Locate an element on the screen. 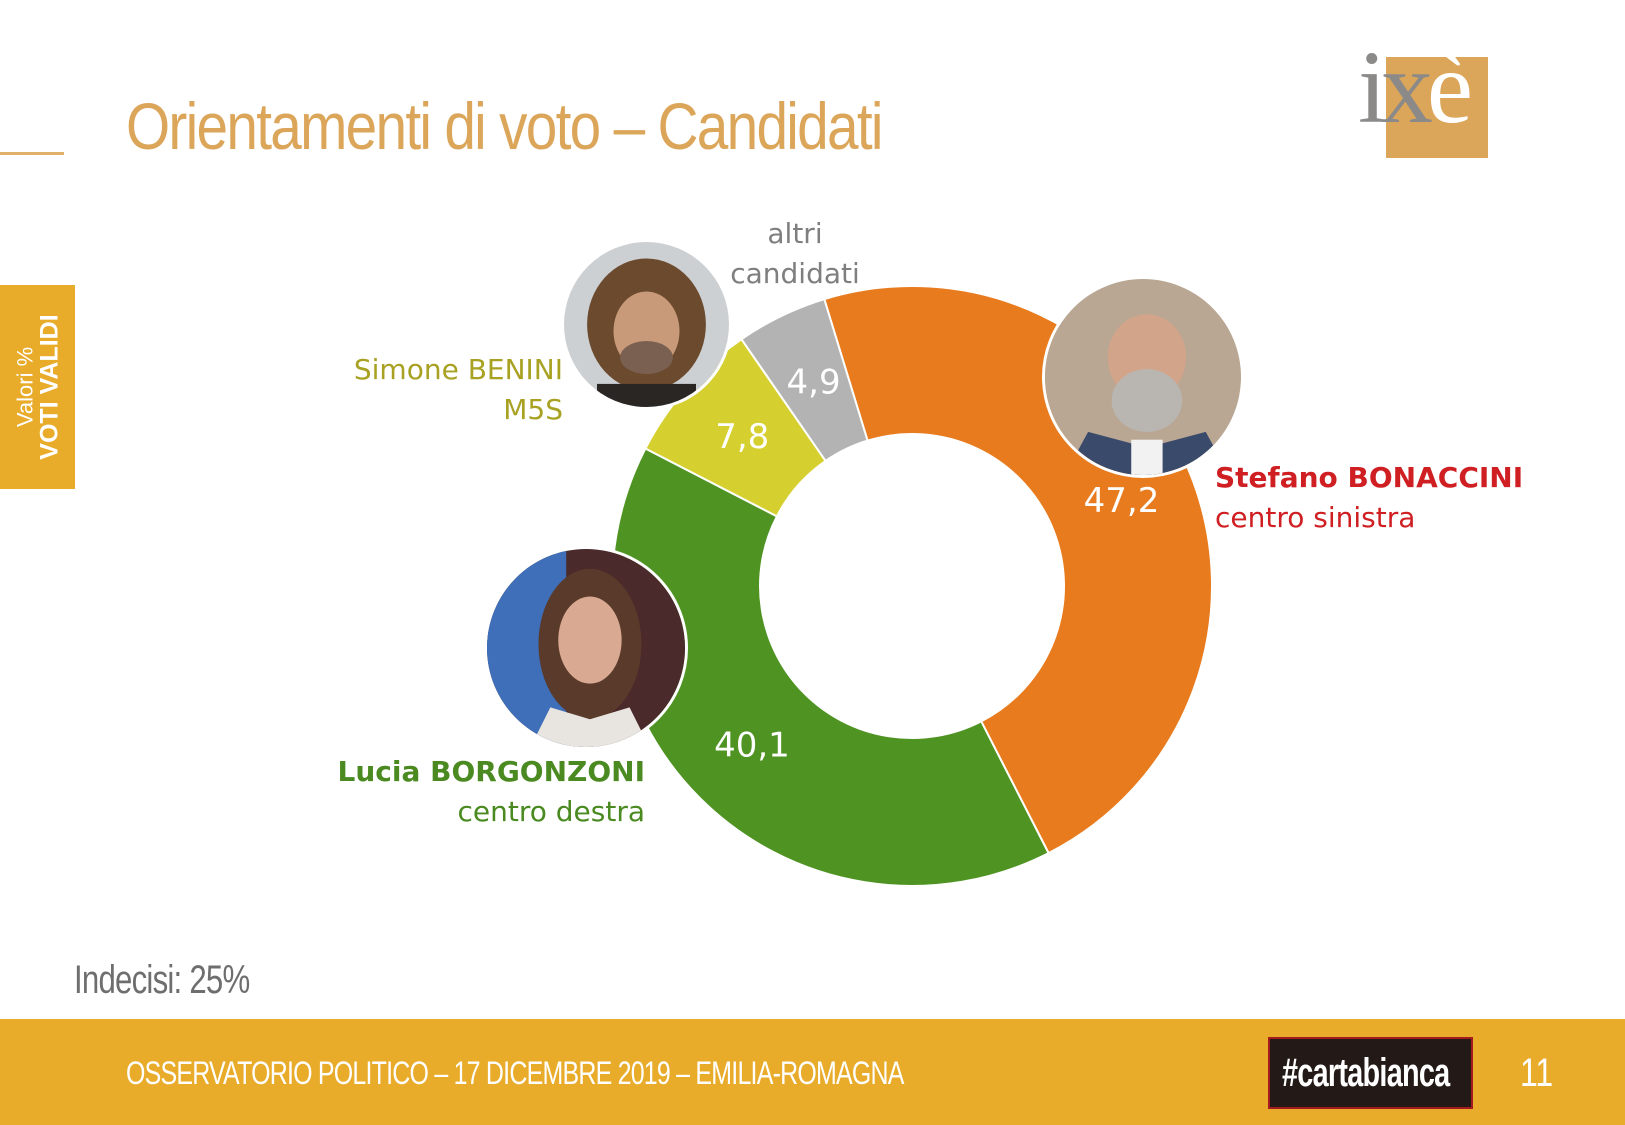 The image size is (1625, 1125). value-label-borgonzoni: 40,1 is located at coordinates (752, 746).